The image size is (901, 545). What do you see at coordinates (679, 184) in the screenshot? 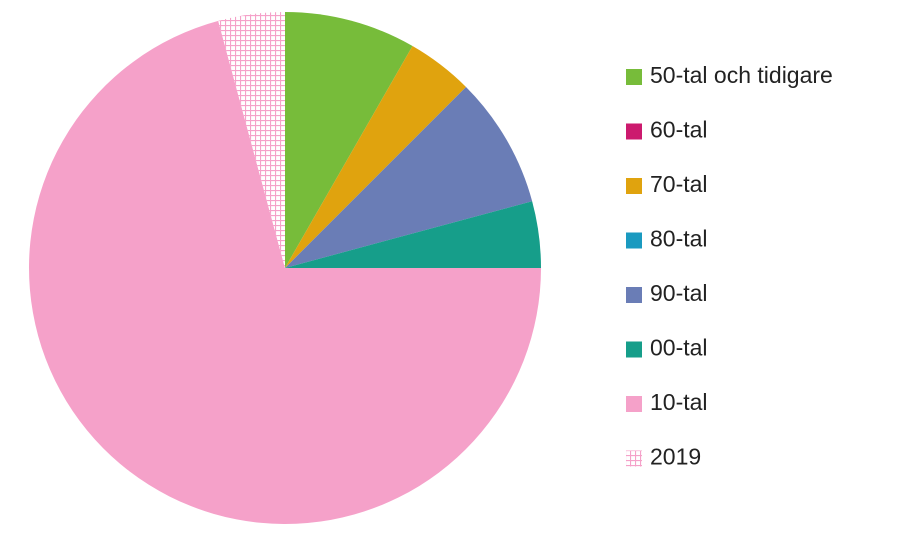
I see `legend-label: 70-tal` at bounding box center [679, 184].